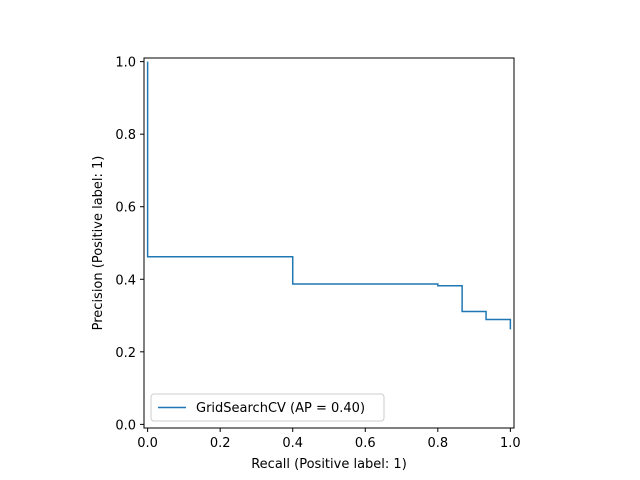 The height and width of the screenshot is (480, 640). Describe the element at coordinates (129, 244) in the screenshot. I see `y-axis-ticks: 0.0 0.2 0.4 0.6 0.8 1.0` at that location.